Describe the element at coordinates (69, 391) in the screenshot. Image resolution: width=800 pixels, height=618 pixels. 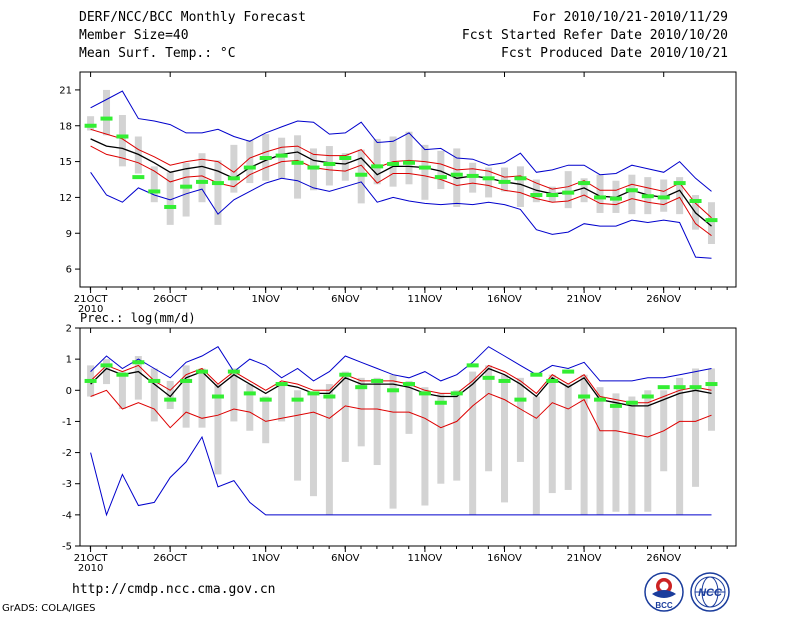
I see `prec-ytick-label: 0` at that location.